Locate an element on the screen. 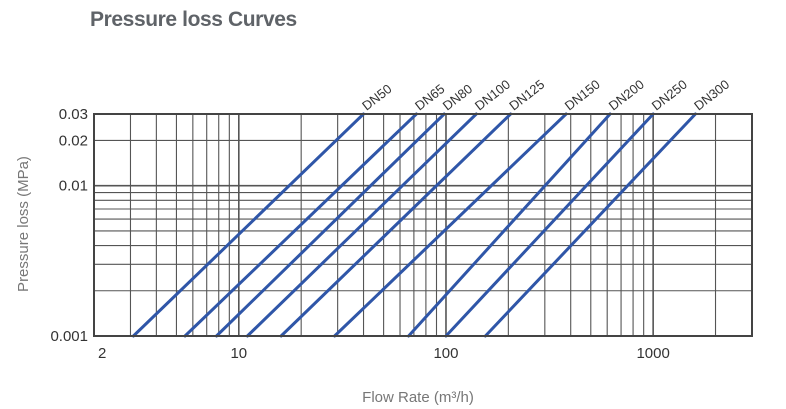 The height and width of the screenshot is (409, 786). y-tick-label: 0.02 is located at coordinates (73, 140).